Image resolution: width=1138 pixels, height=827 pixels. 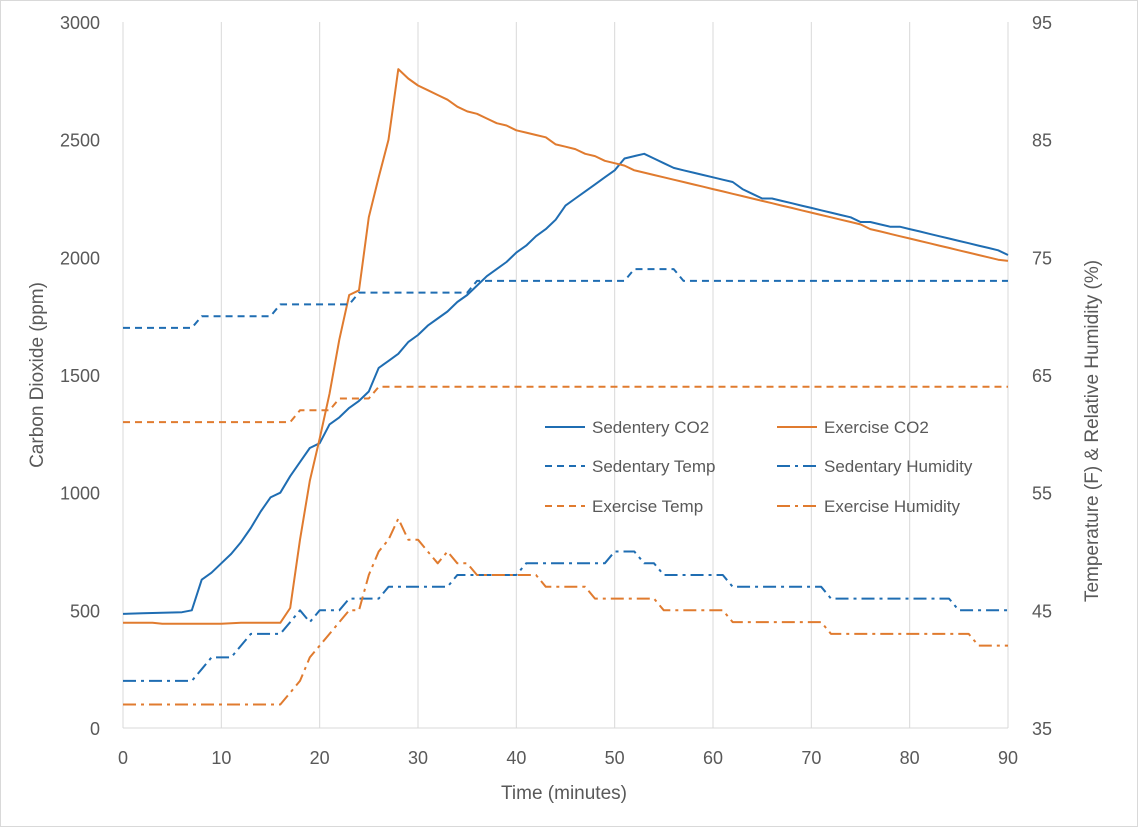 What do you see at coordinates (1042, 258) in the screenshot?
I see `y-right-tick-label: 75` at bounding box center [1042, 258].